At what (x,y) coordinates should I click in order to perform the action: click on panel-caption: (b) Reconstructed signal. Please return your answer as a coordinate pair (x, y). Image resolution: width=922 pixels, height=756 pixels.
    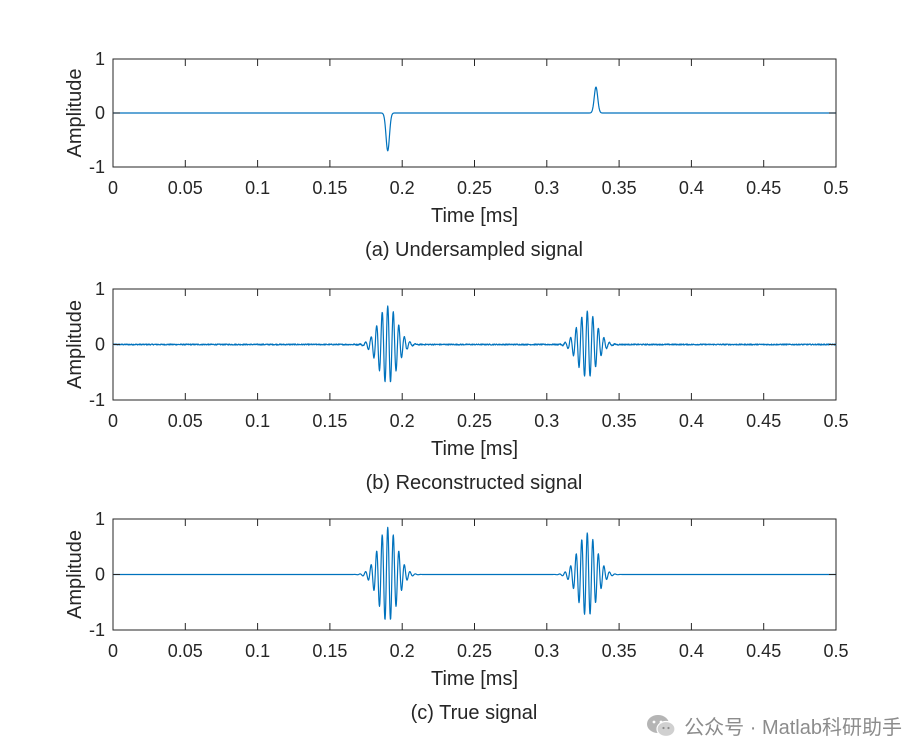
    Looking at the image, I should click on (474, 483).